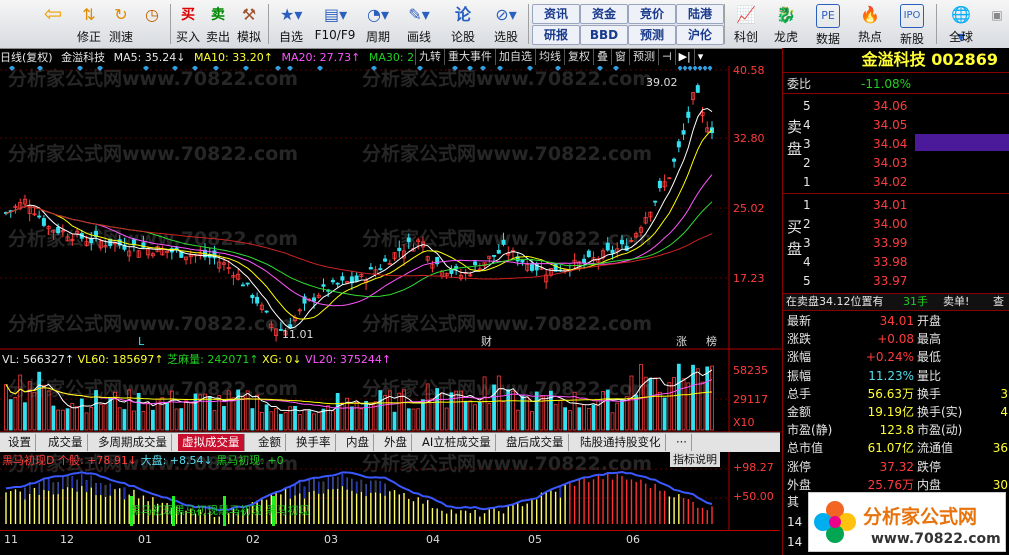  Describe the element at coordinates (896, 394) in the screenshot. I see `quote-row: 总手 56.63万 换手 3` at that location.